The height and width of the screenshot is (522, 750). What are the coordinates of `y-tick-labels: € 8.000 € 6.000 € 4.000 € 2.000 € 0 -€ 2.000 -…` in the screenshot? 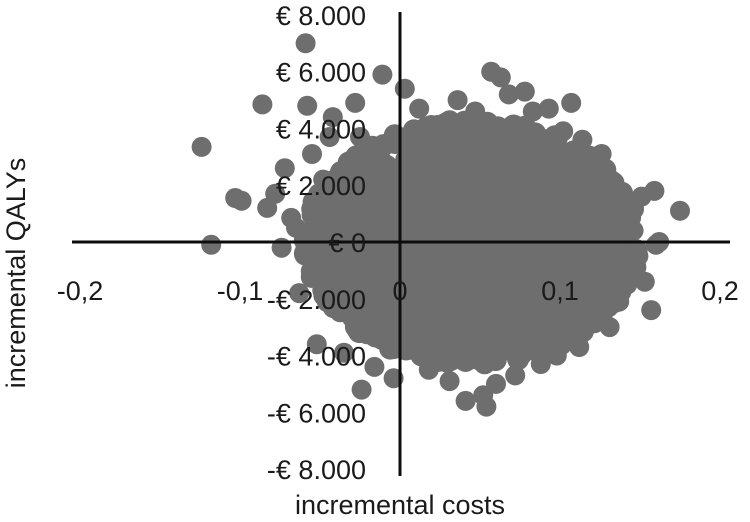 It's located at (316, 243).